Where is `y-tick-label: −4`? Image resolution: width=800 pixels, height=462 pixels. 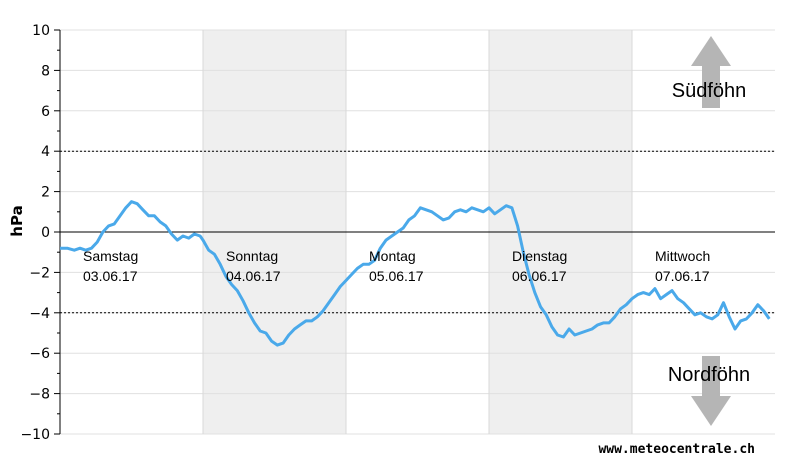 y-tick-label: −4 is located at coordinates (39, 314).